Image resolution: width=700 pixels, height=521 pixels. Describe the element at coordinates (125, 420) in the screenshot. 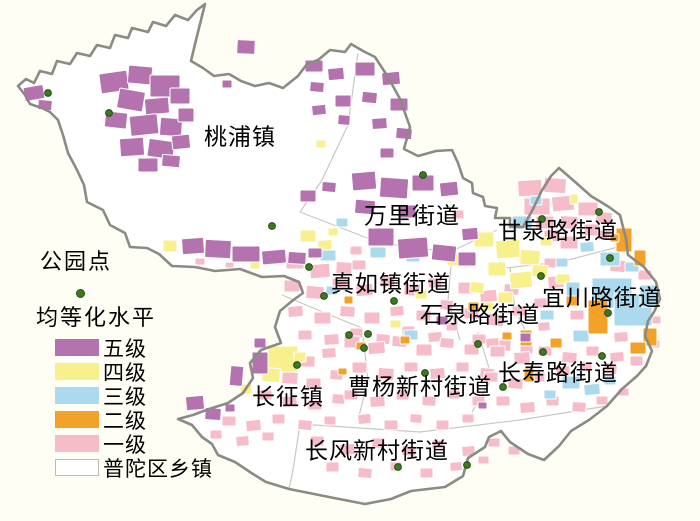

I see `level2-label: 二级` at that location.